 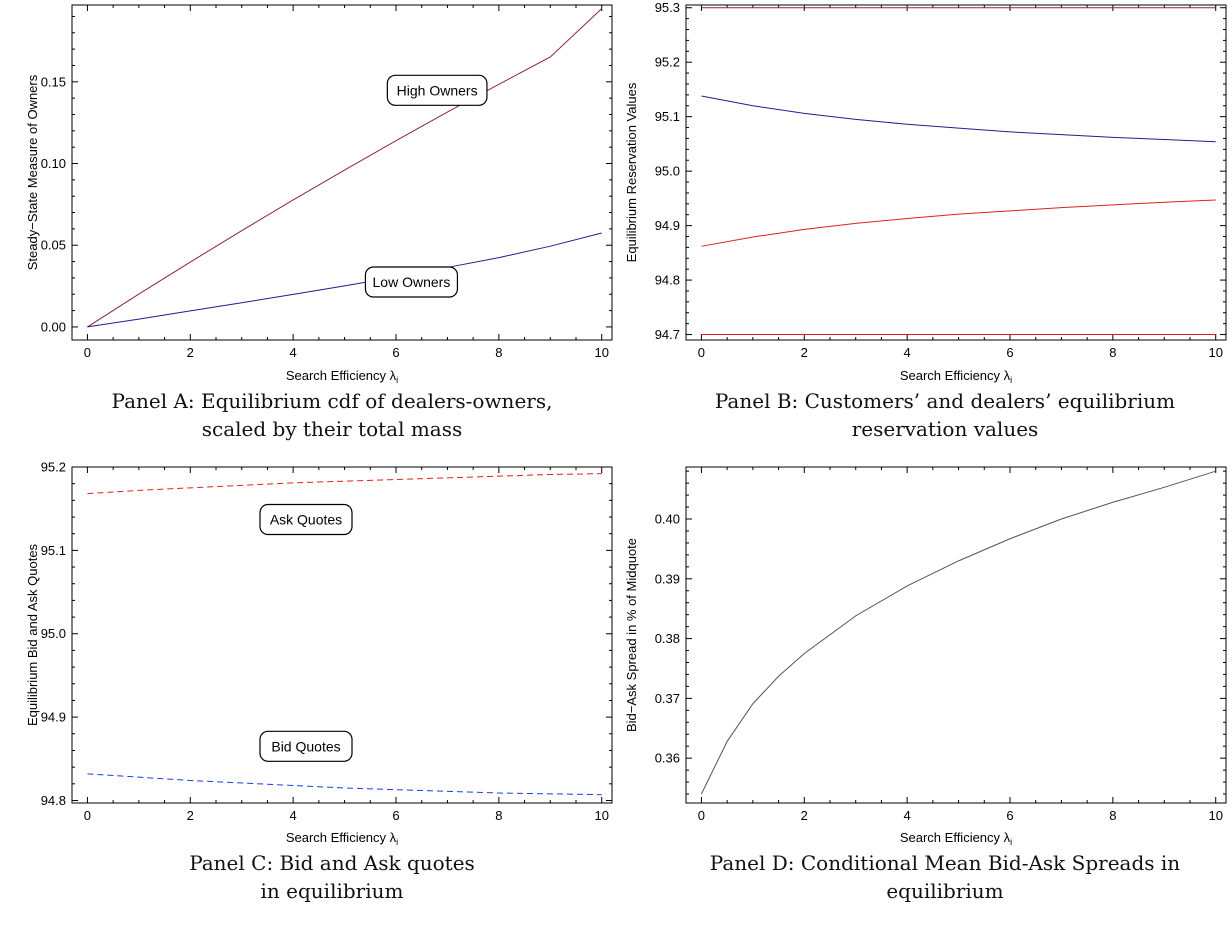 I want to click on y-axis-label: Bid−Ask Spread in % of Midquote, so click(x=631, y=635).